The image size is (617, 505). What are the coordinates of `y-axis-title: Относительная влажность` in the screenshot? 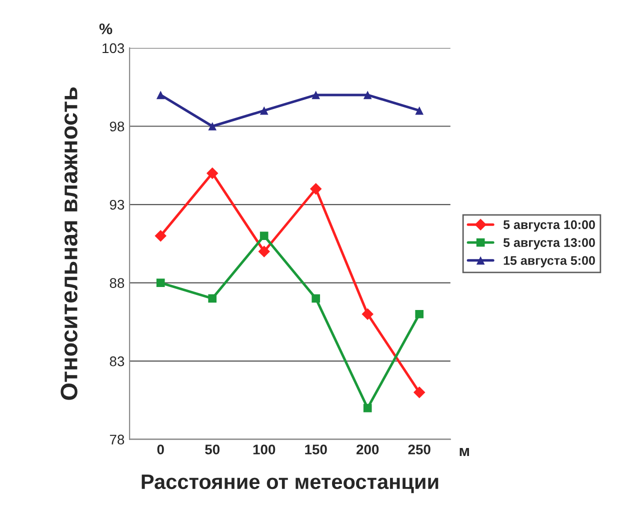 It's located at (69, 243).